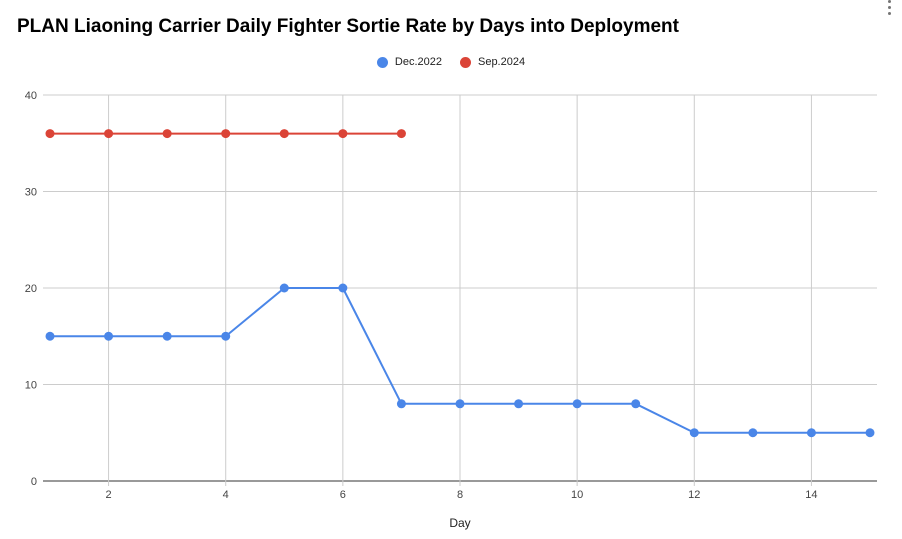  What do you see at coordinates (501, 62) in the screenshot?
I see `legend-label-sep-2024: Sep.2024` at bounding box center [501, 62].